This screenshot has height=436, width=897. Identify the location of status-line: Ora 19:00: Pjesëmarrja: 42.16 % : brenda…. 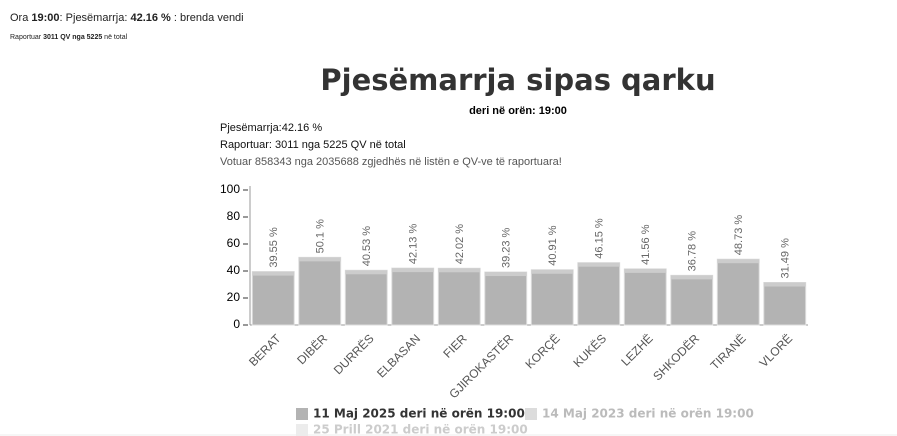
(127, 18).